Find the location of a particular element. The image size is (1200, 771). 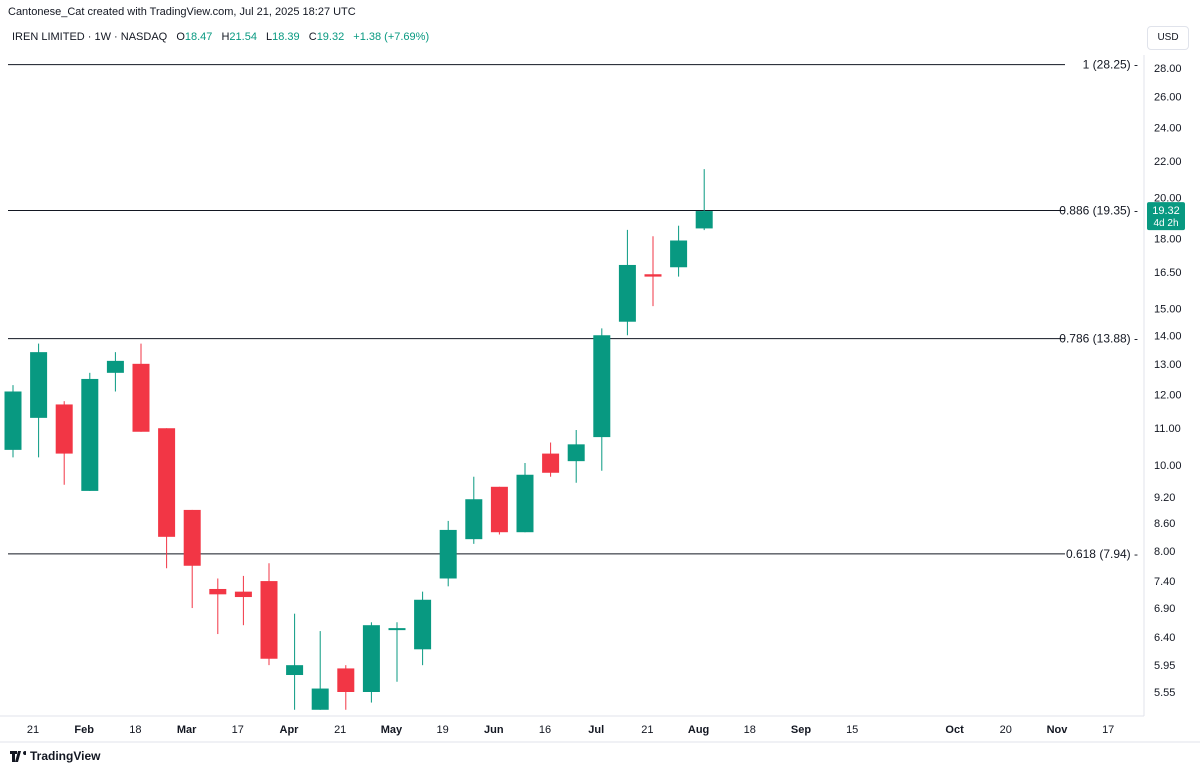

high-value: 21.54 is located at coordinates (243, 37).